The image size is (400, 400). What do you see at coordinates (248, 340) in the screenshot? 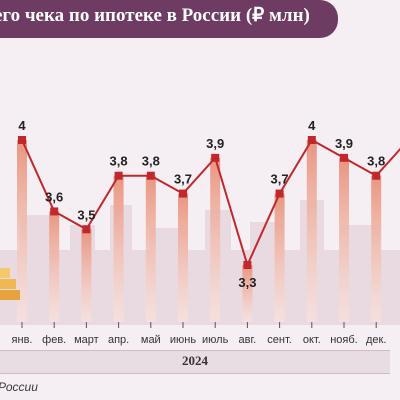
I see `tick-label: авг.` at bounding box center [248, 340].